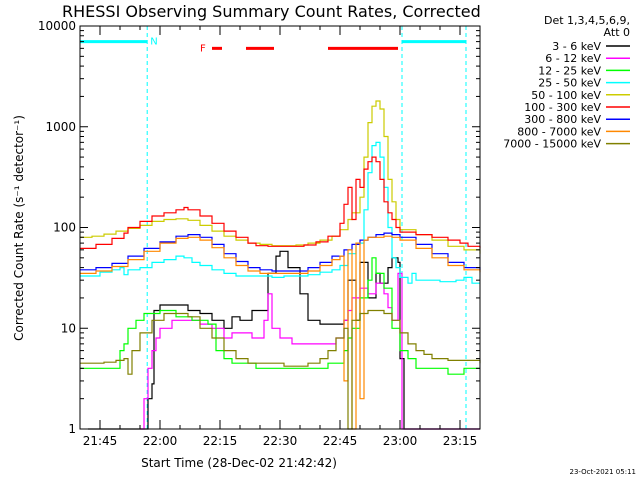 This screenshot has height=480, width=640. I want to click on legend-label-100-300-kev: 100 - 300 keV, so click(562, 107).